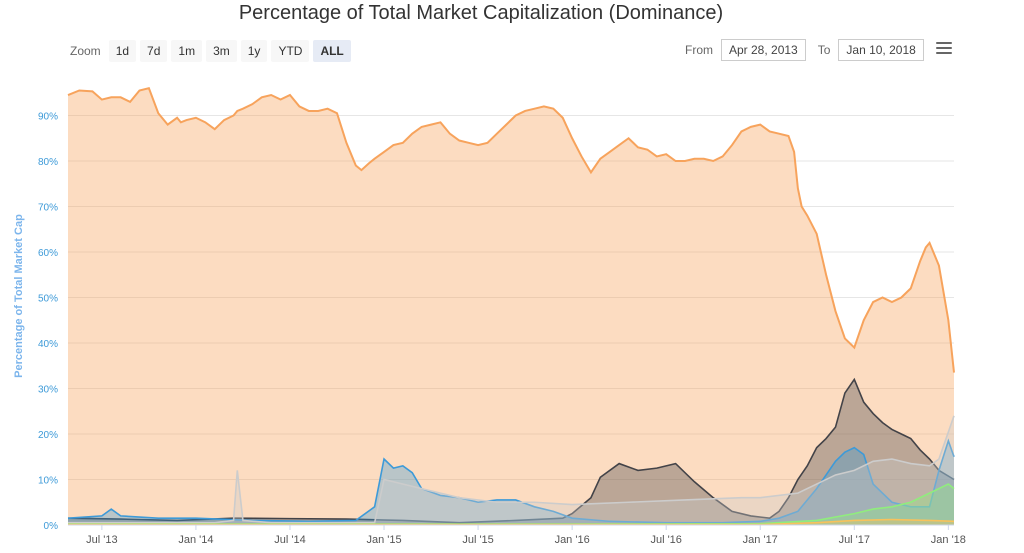  I want to click on y-tick-label: 90%, so click(48, 117).